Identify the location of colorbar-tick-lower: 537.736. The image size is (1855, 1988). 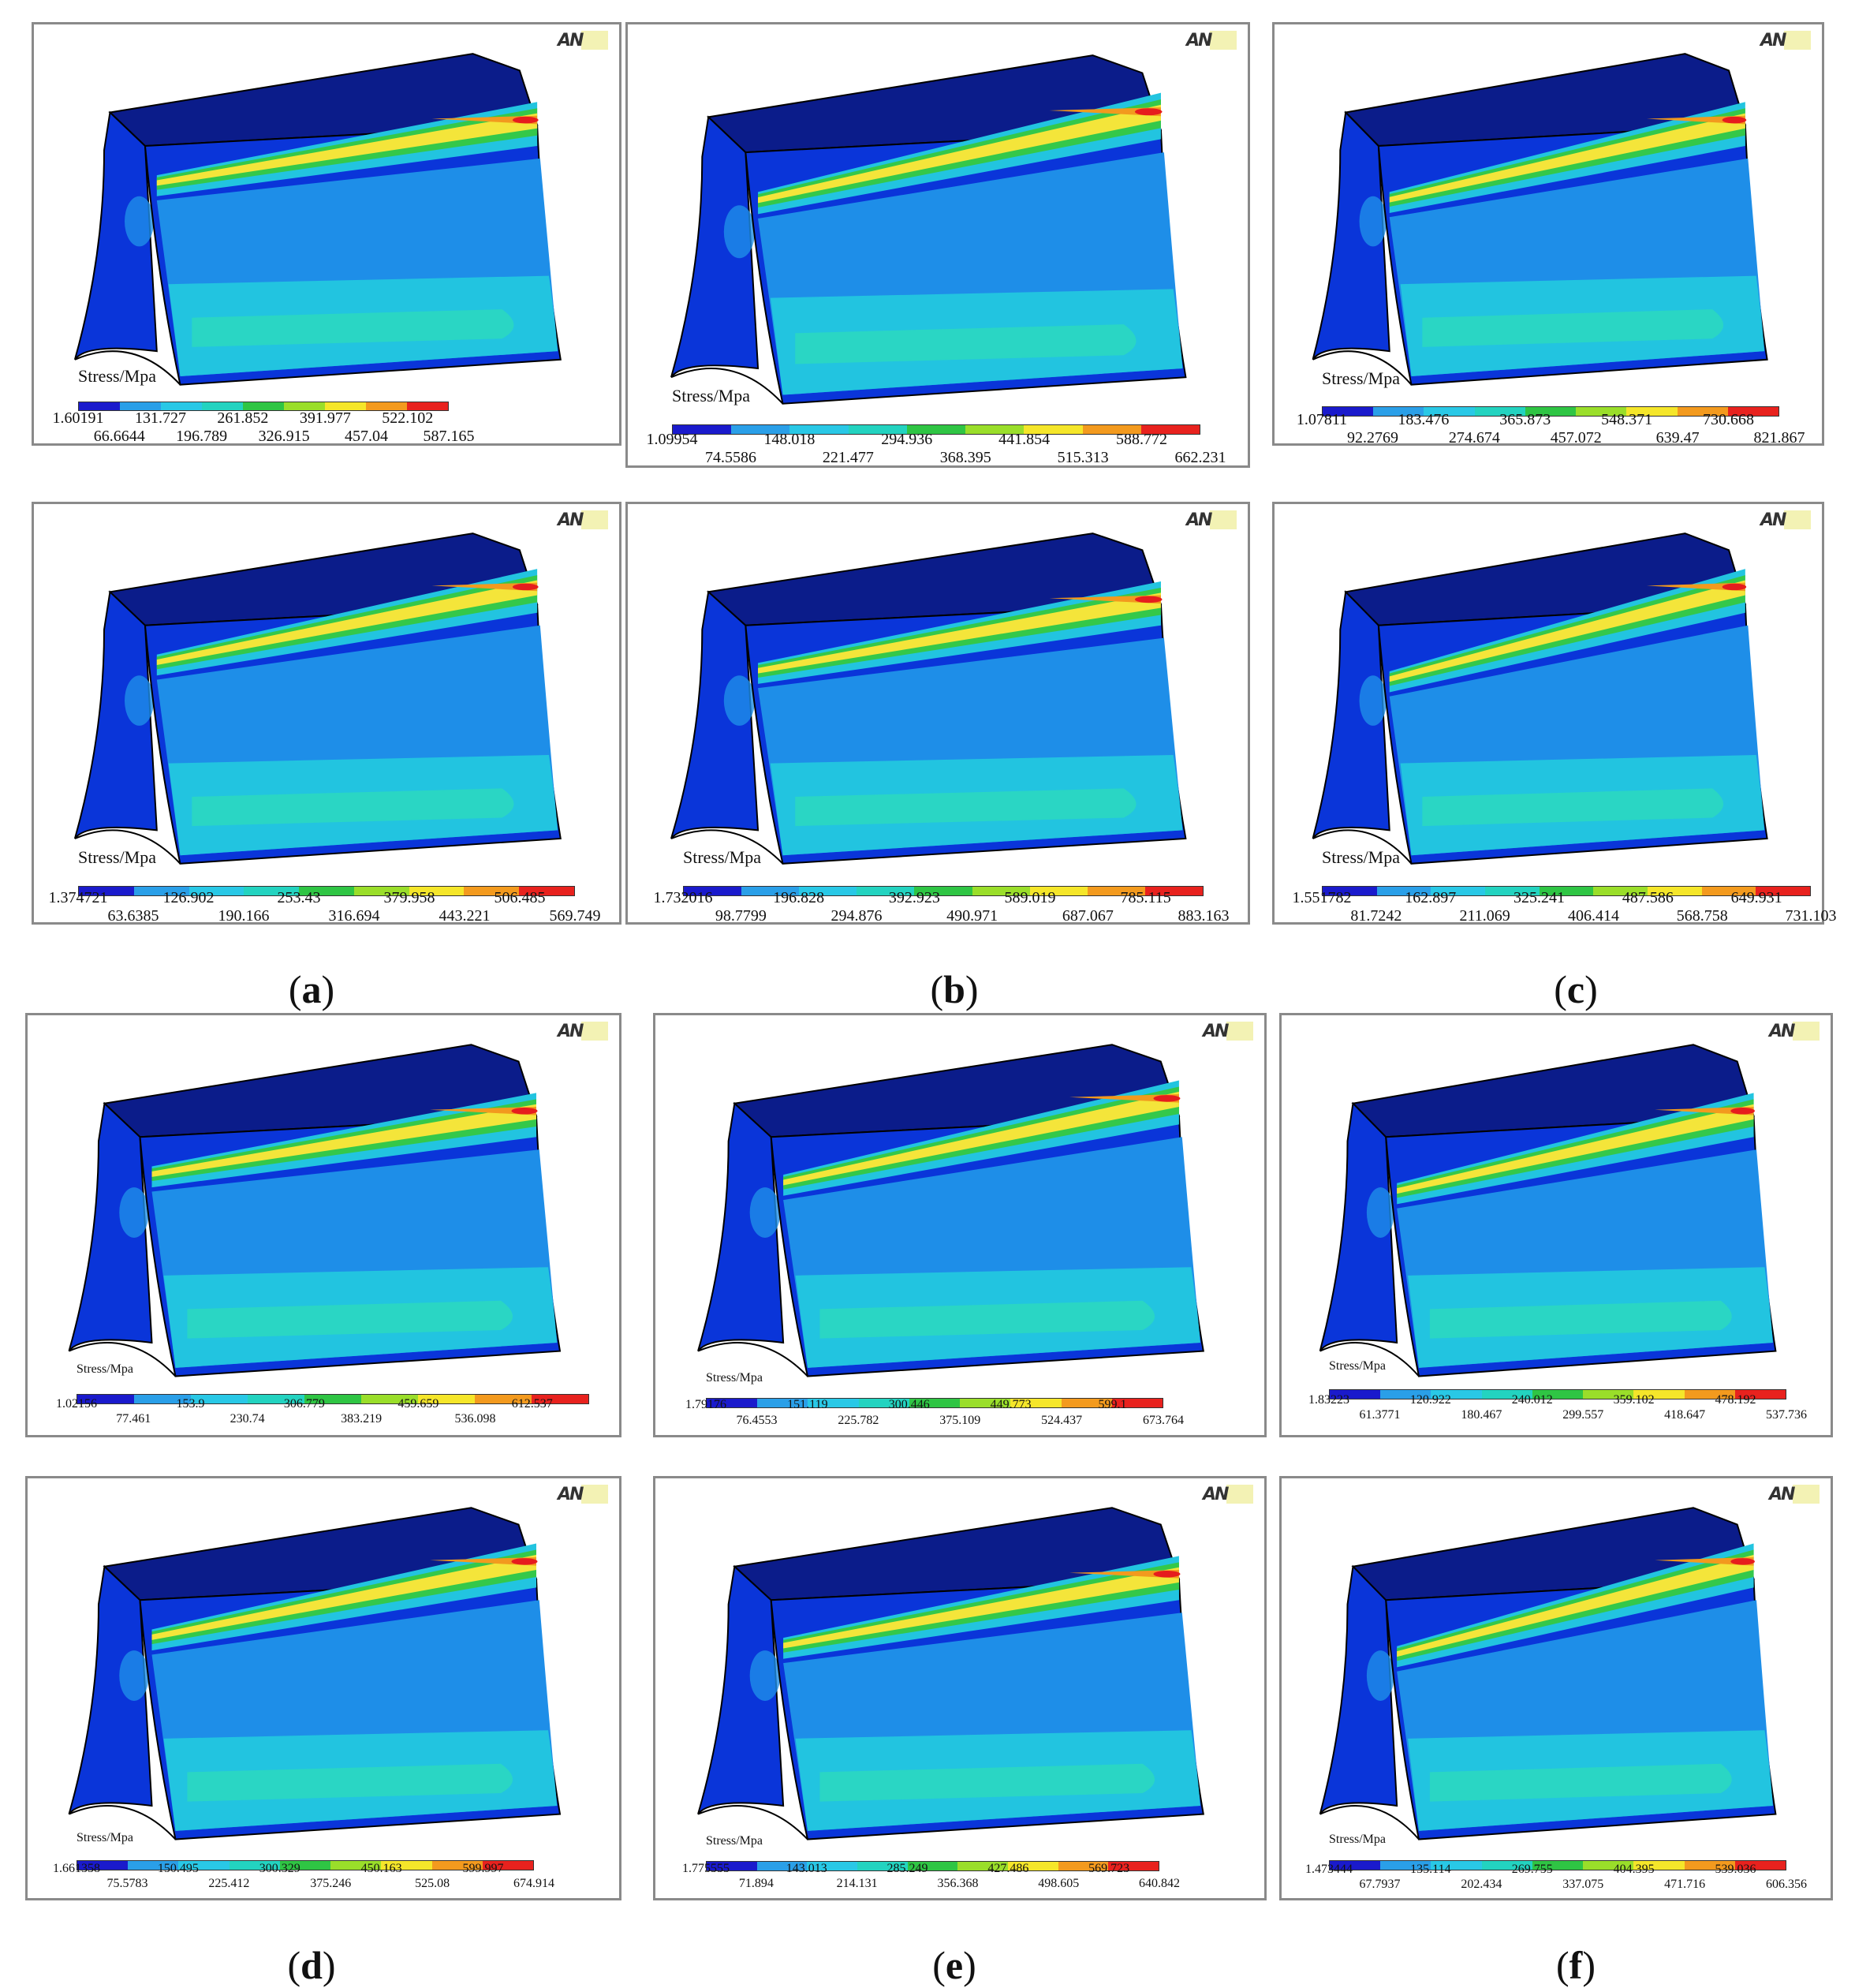
(1786, 1415).